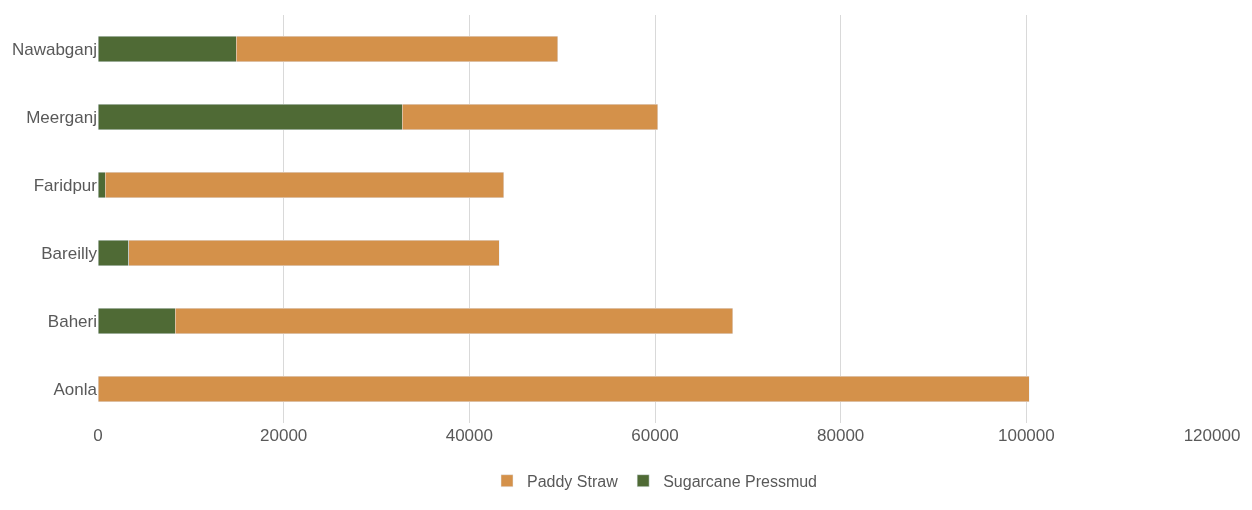 The width and height of the screenshot is (1252, 510). I want to click on y-tick-label: Baheri, so click(72, 321).